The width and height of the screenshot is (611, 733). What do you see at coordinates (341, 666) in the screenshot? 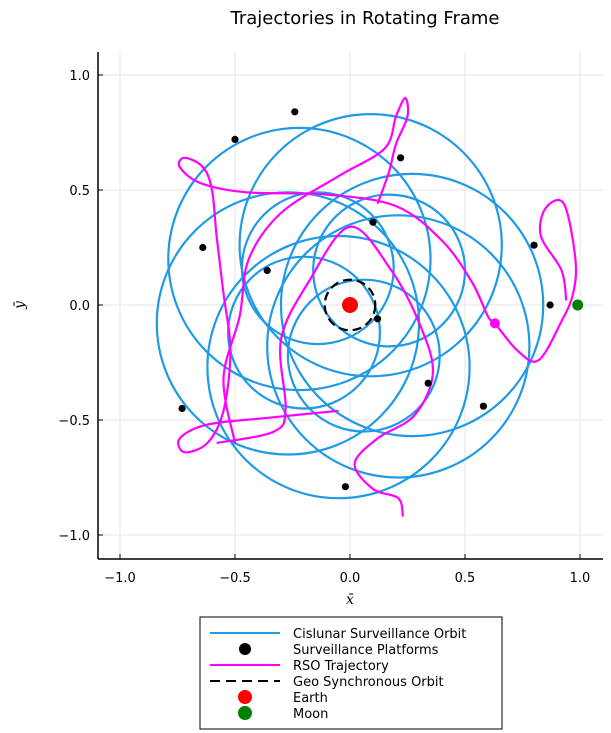
I see `legend-rso-label: RSO Trajectory` at bounding box center [341, 666].